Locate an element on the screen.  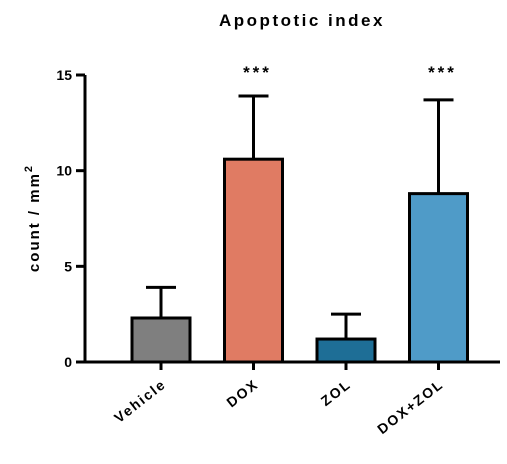
chart-title: Apoptotic index is located at coordinates (302, 20).